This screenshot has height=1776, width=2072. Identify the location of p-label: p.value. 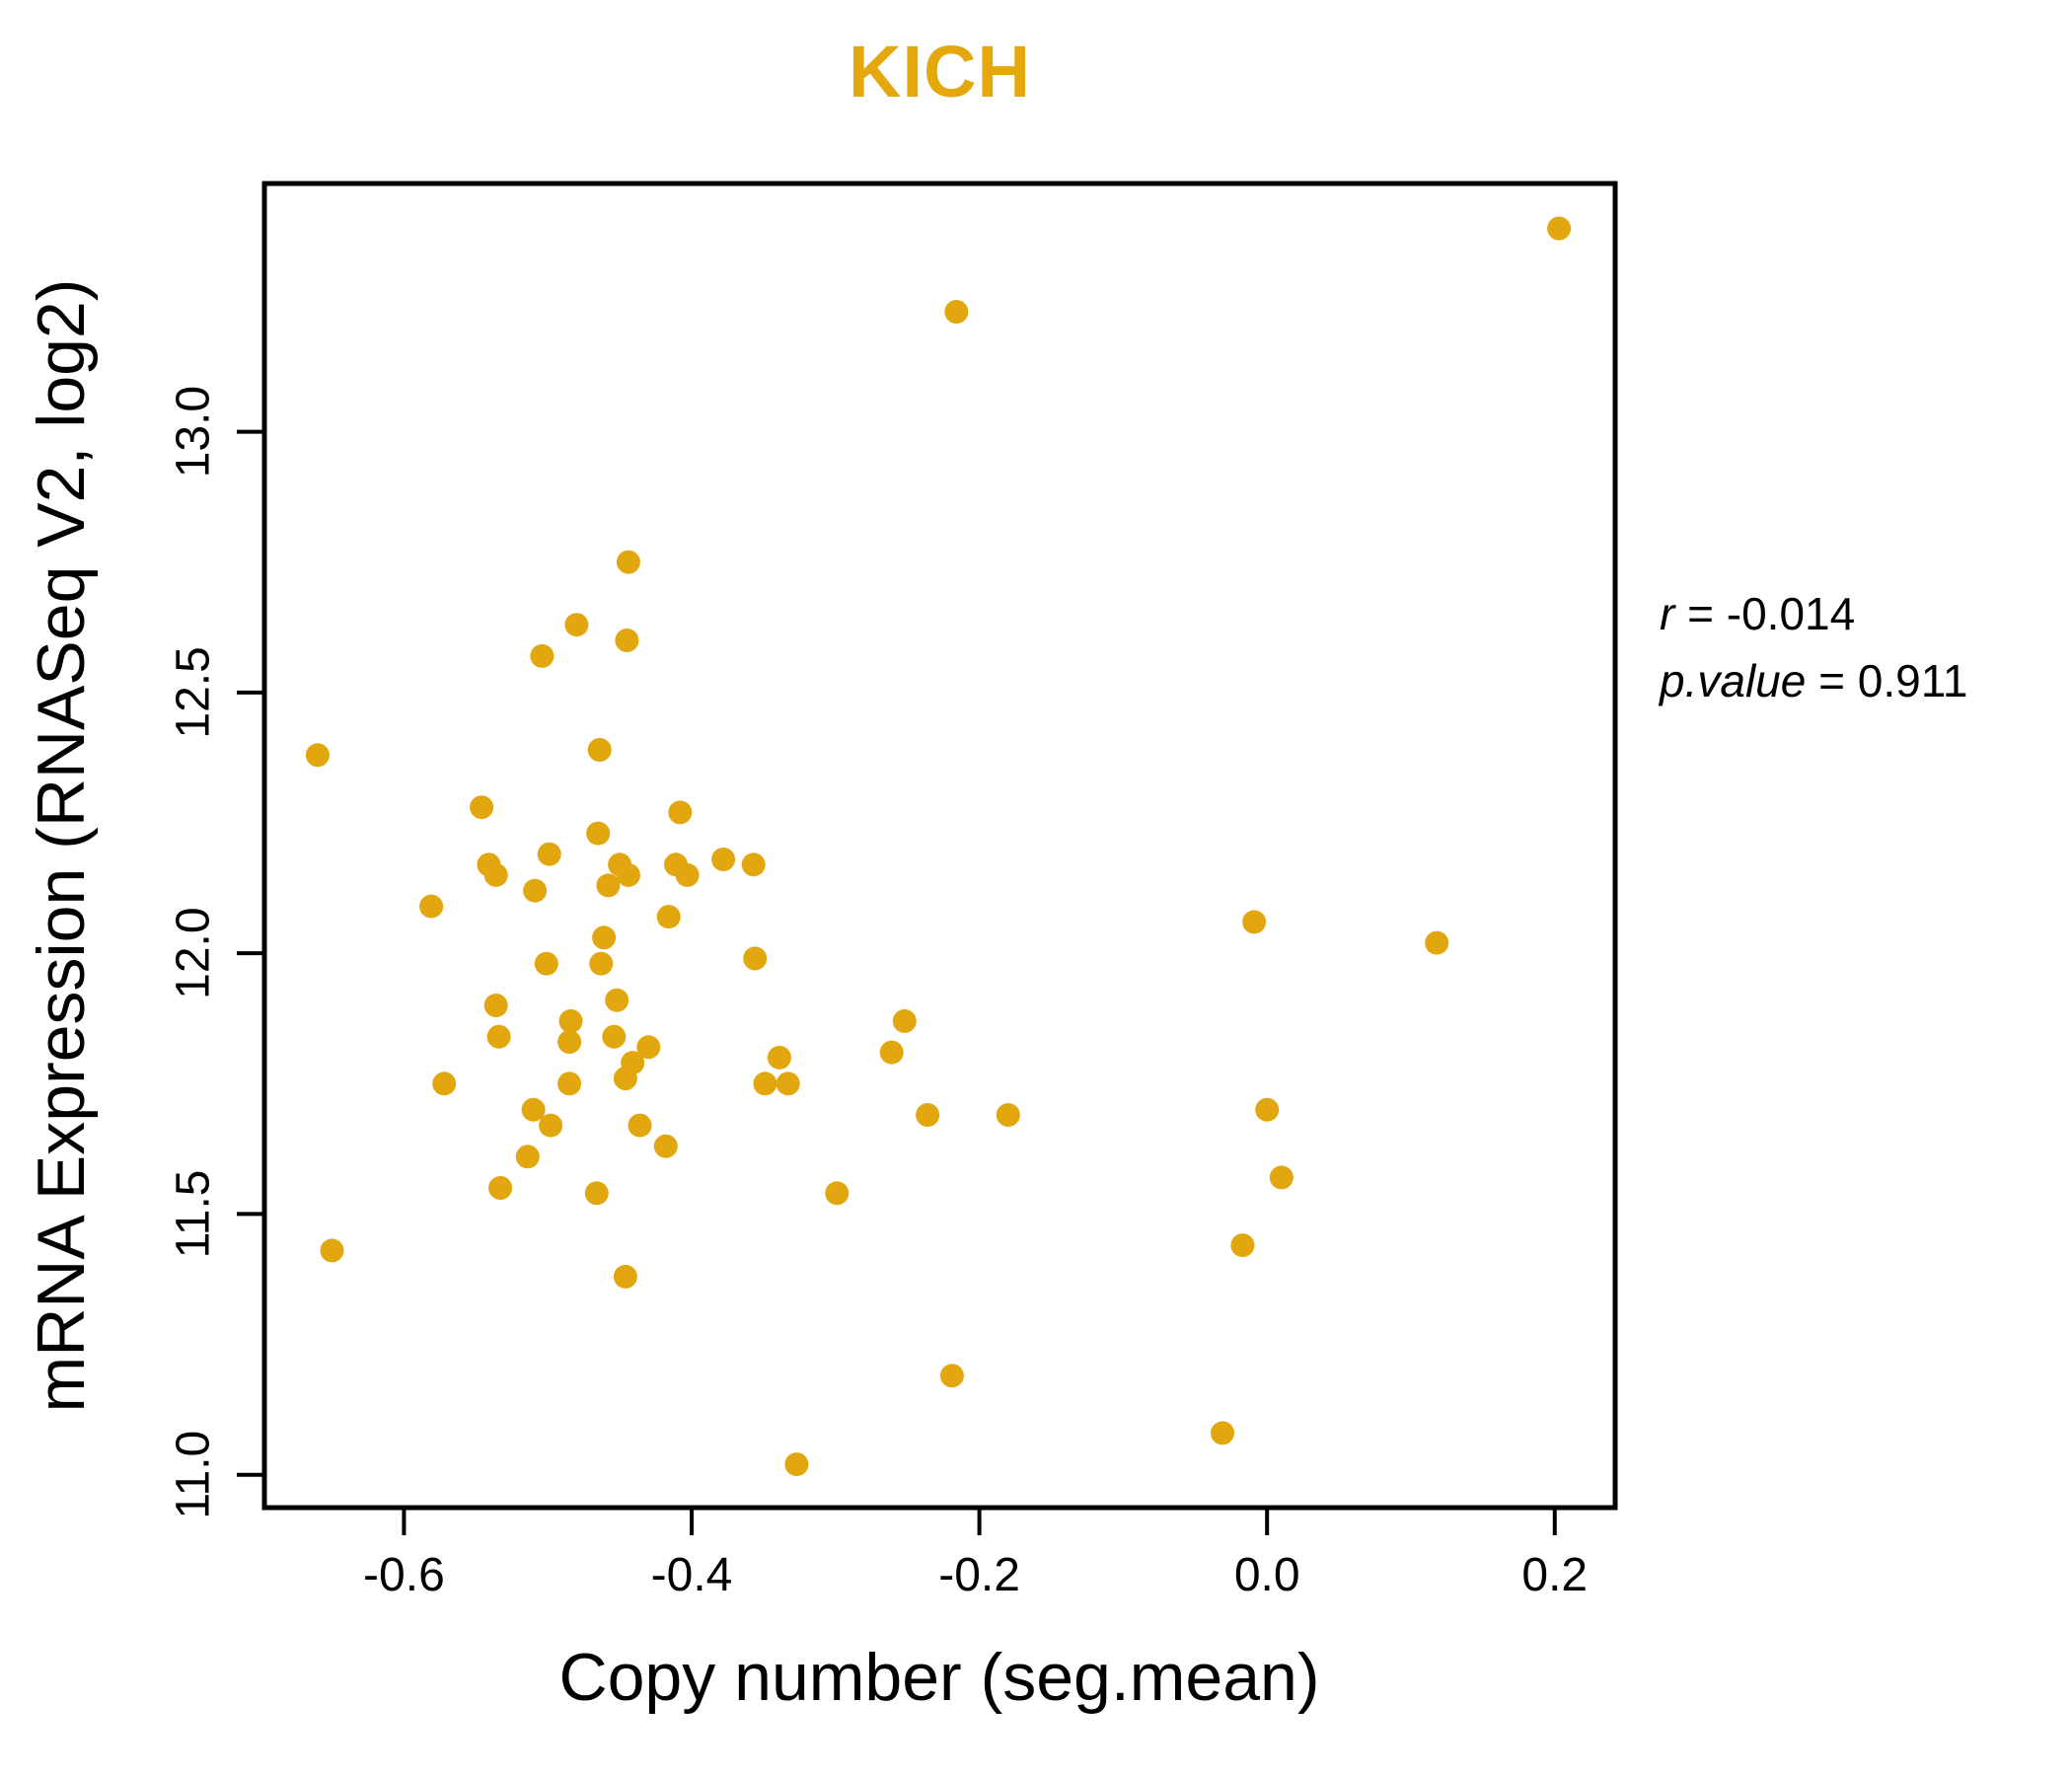
(1734, 681).